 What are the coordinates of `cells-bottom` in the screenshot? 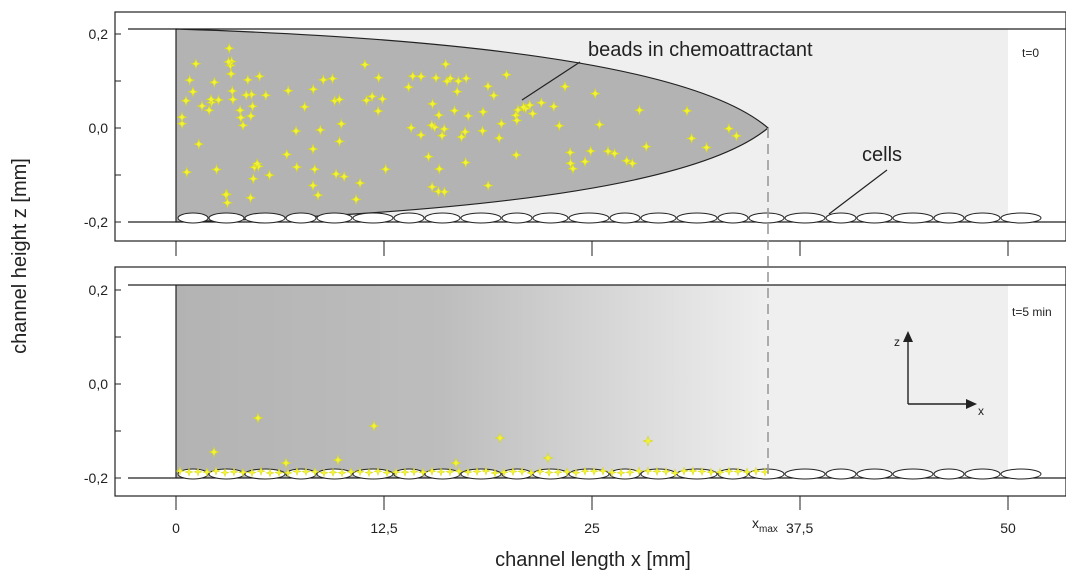 It's located at (609, 474).